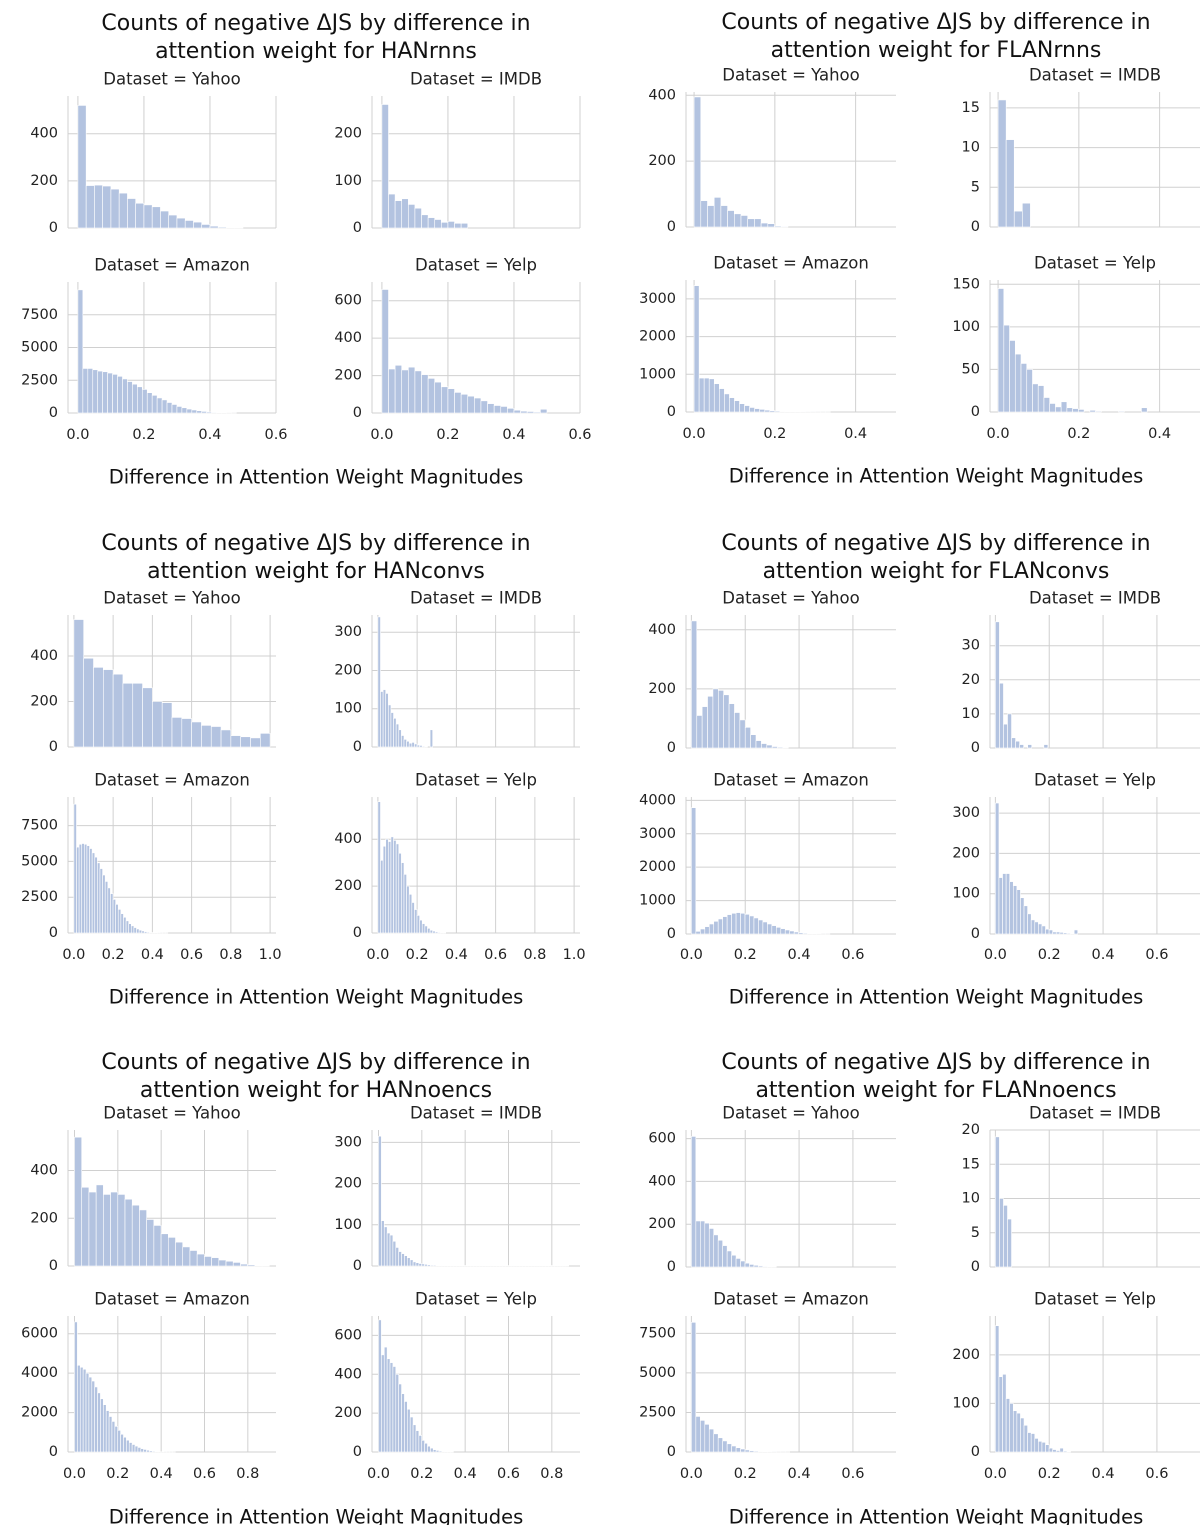  I want to click on x-tick-label: 0.4, so click(513, 435).